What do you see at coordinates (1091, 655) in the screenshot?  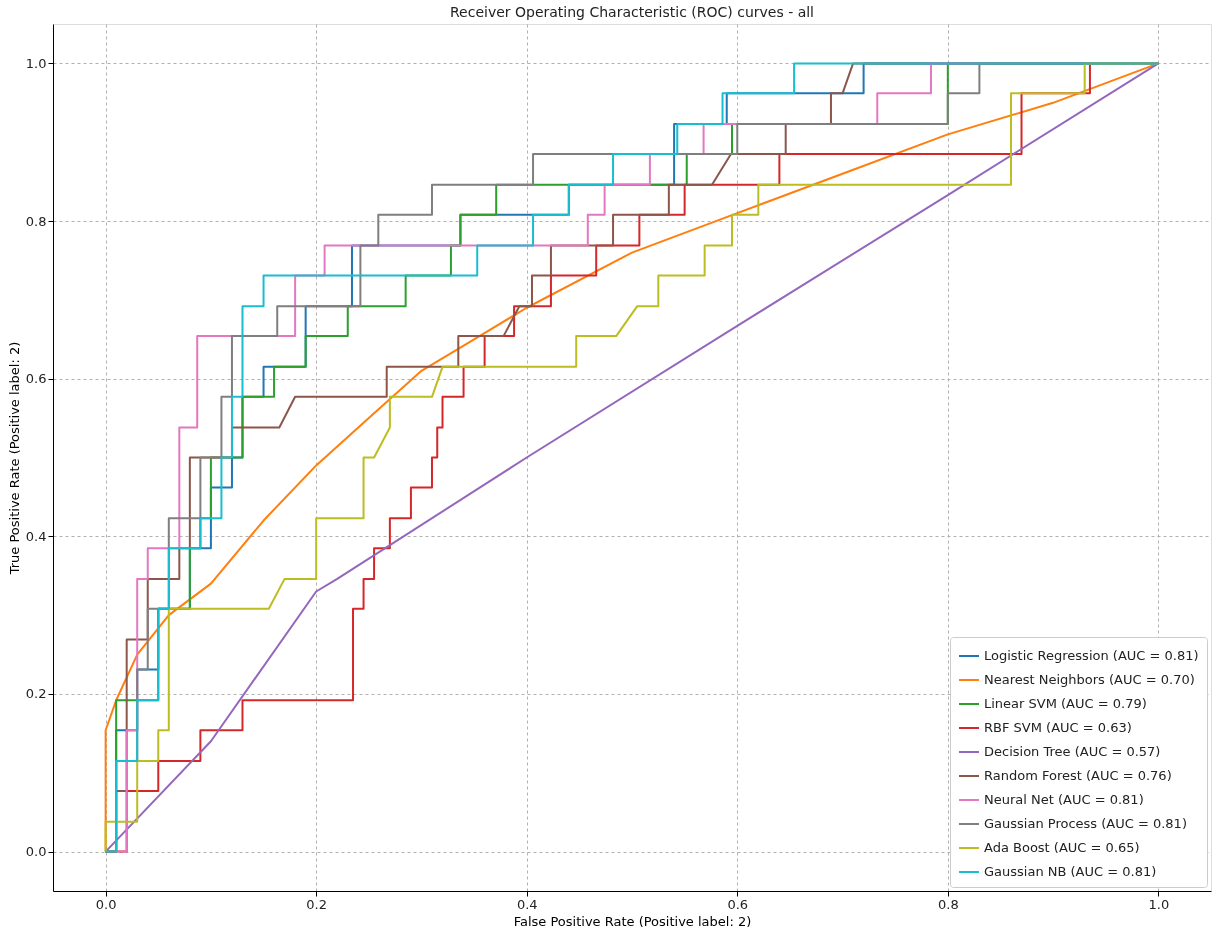 I see `legend-label: Logistic Regression (AUC = 0.81)` at bounding box center [1091, 655].